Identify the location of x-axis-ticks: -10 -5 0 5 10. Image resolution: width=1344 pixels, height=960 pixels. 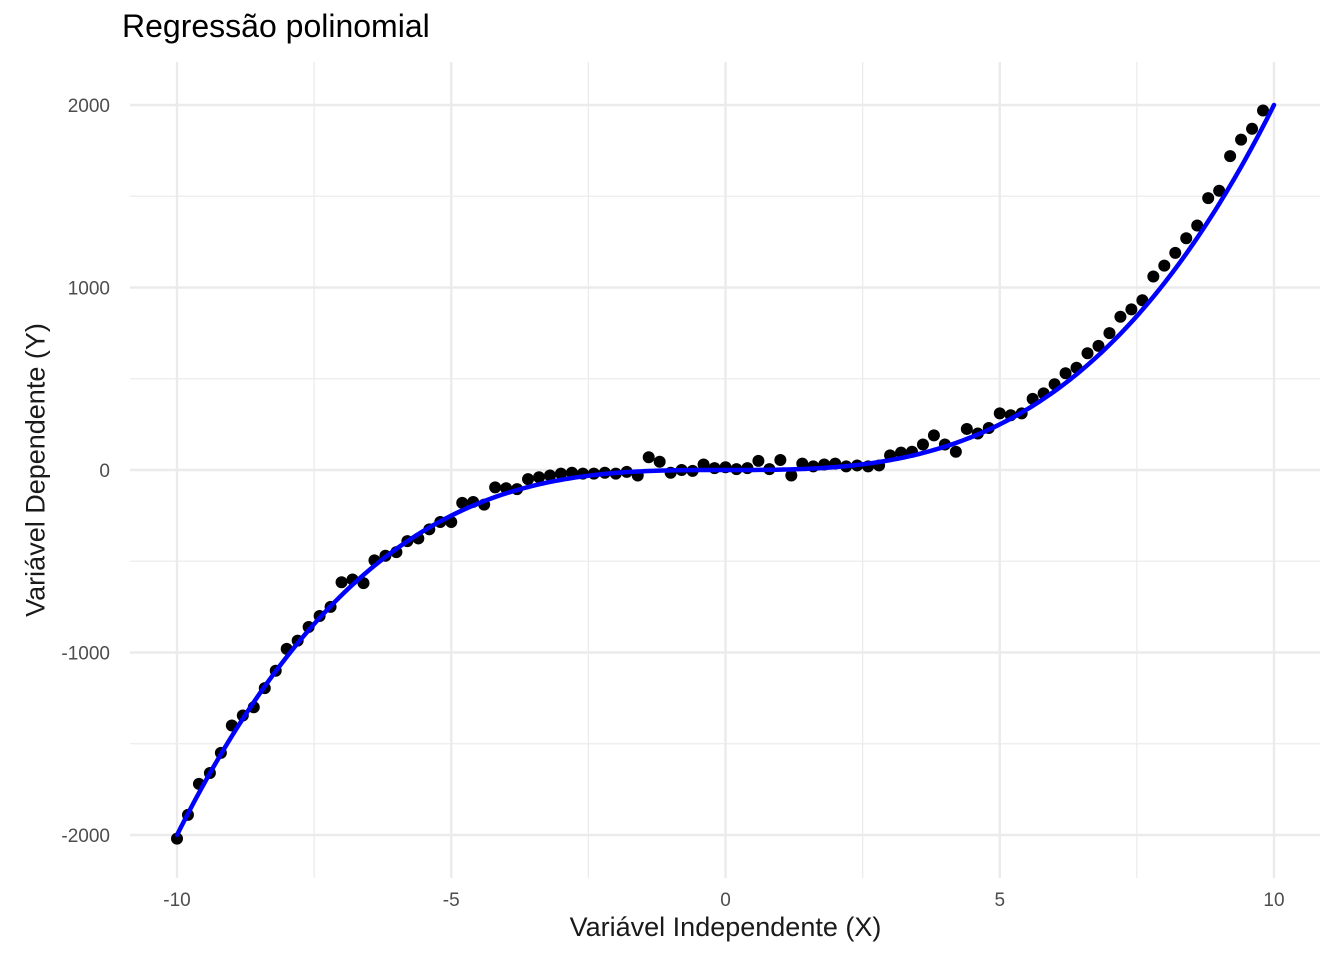
(723, 900).